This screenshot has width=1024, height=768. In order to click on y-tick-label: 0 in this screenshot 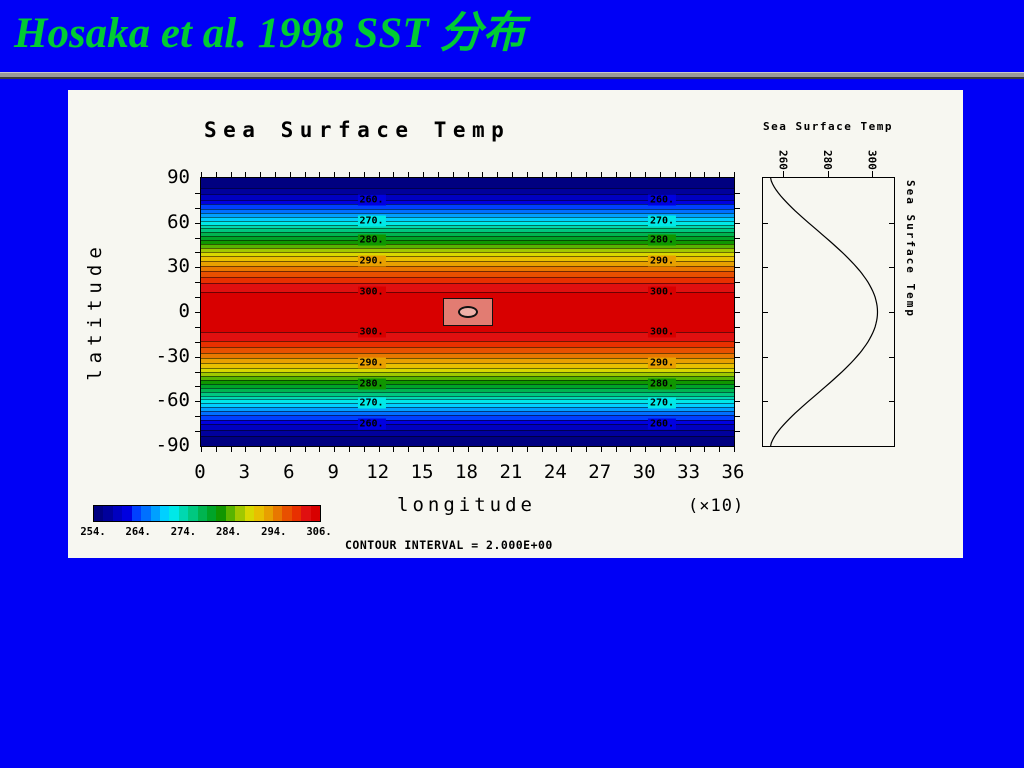, I will do `click(184, 311)`.